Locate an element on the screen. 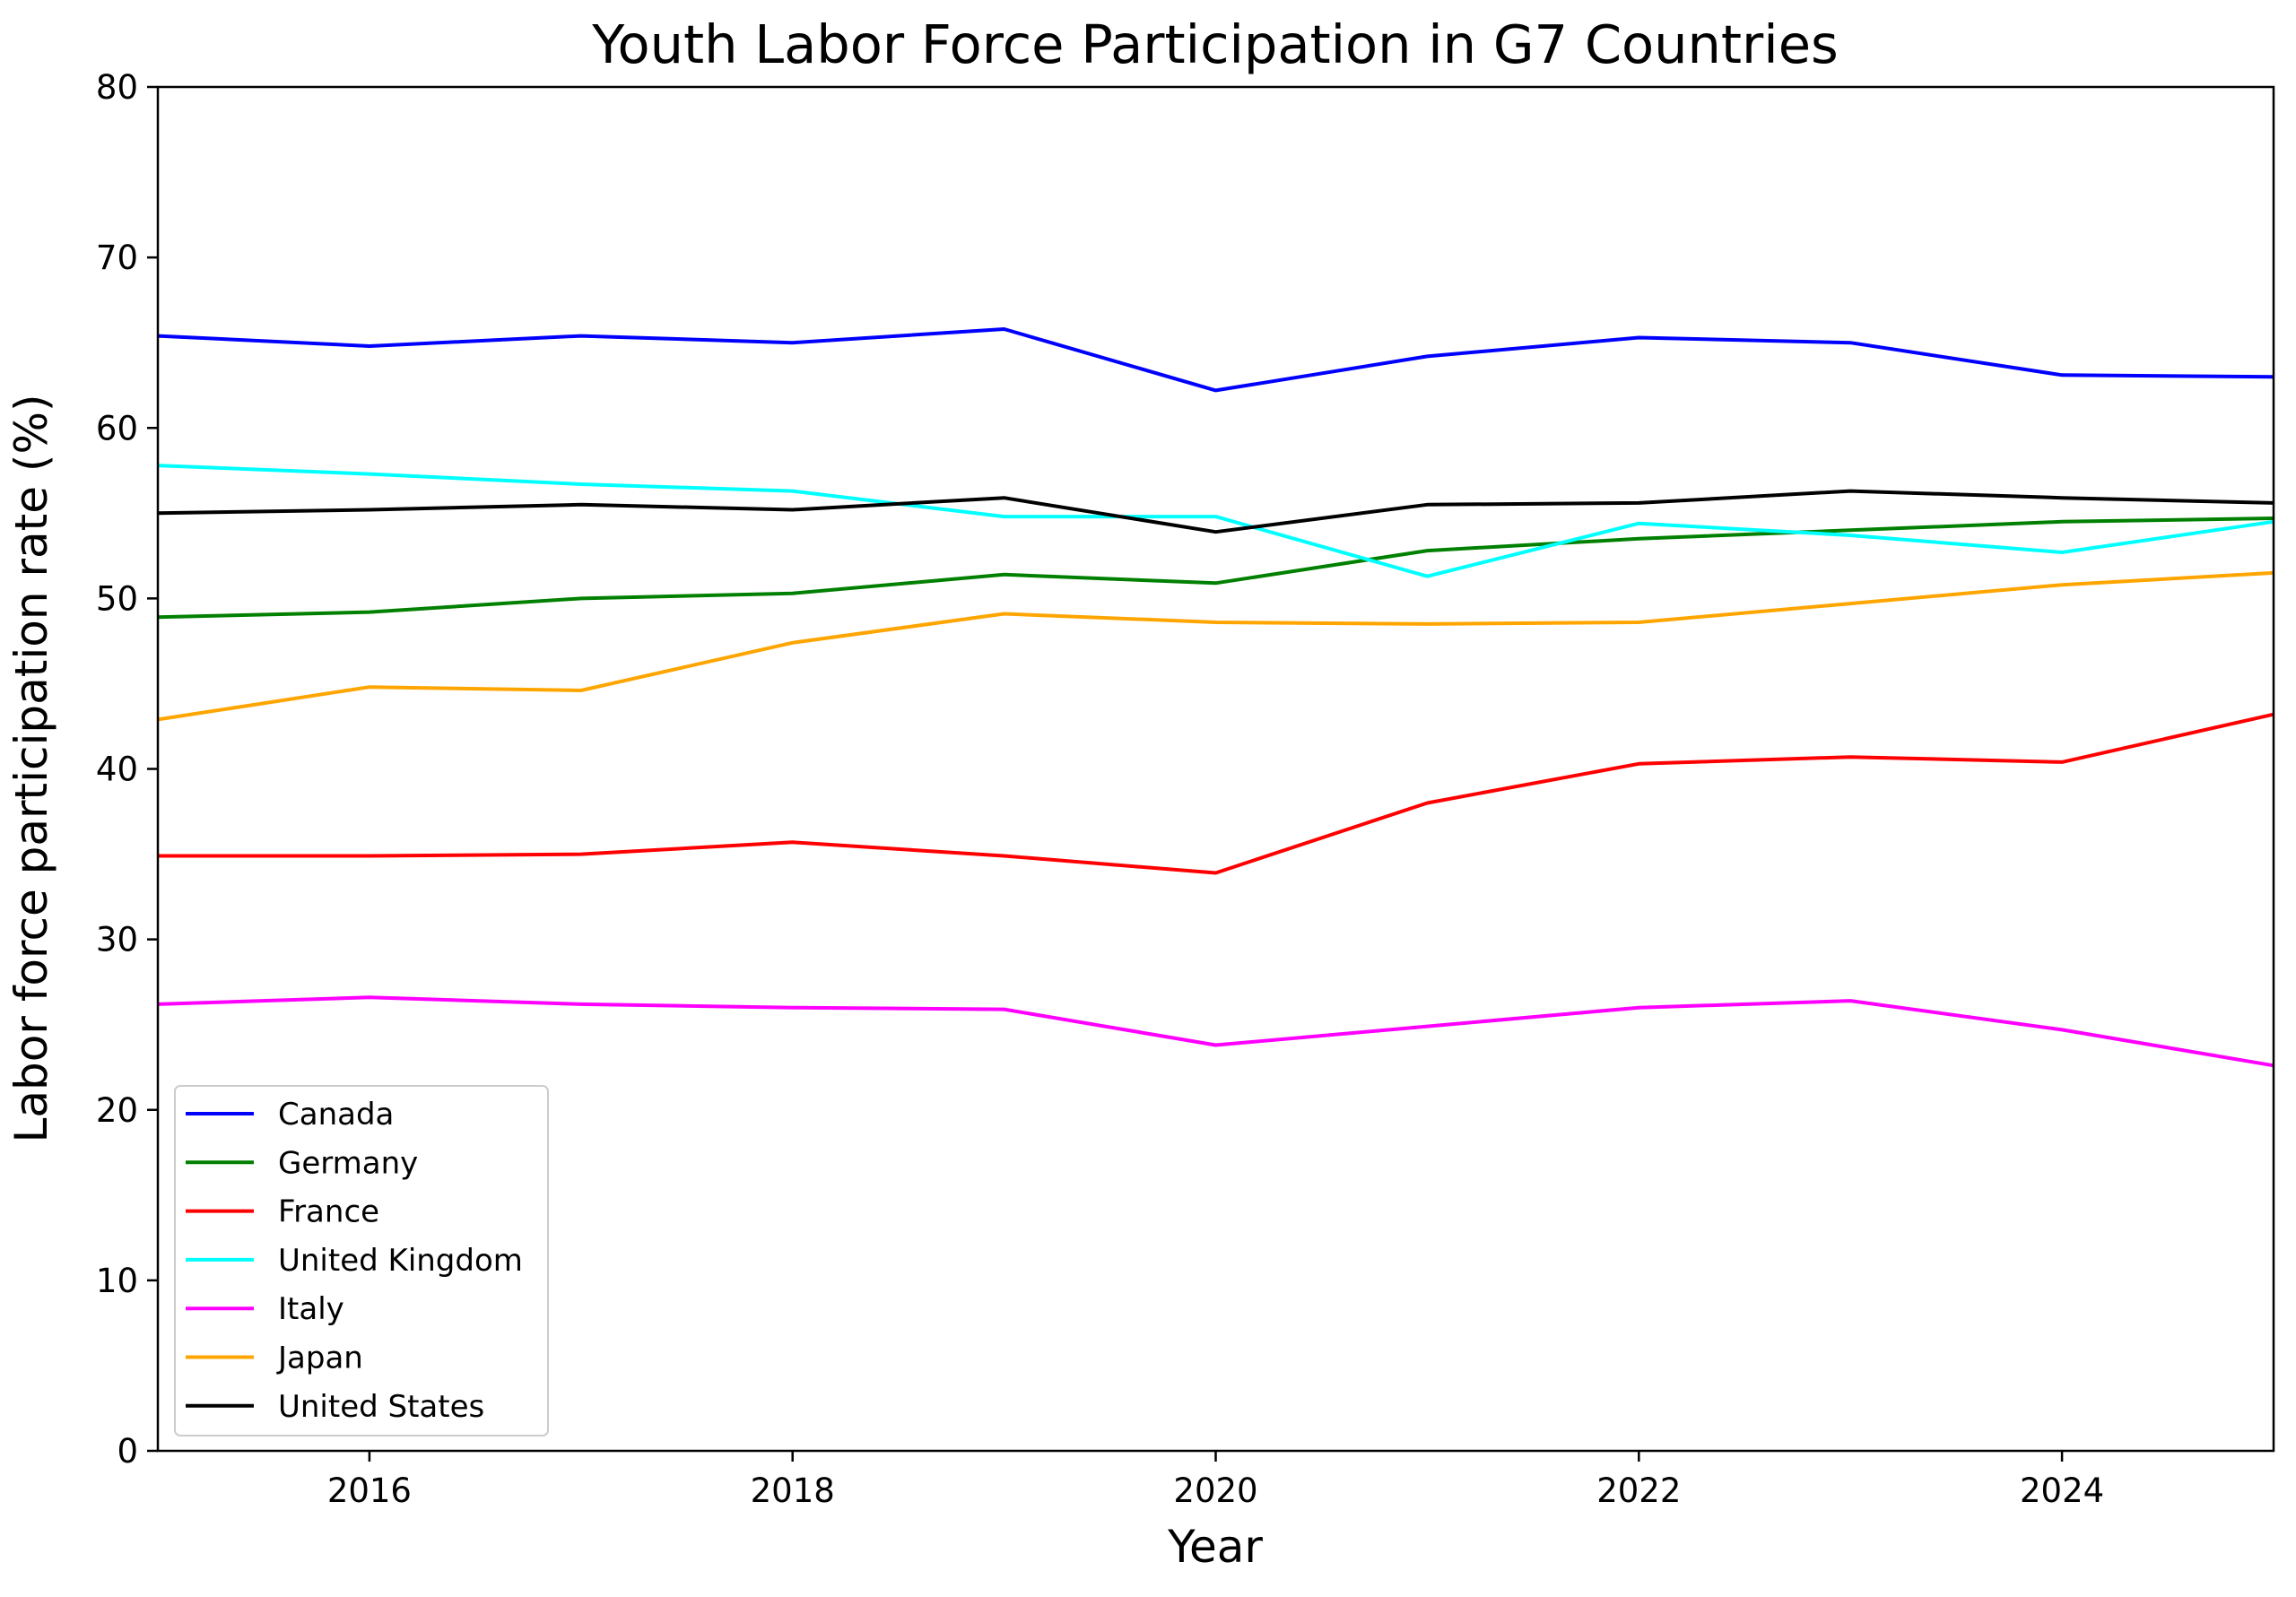 This screenshot has height=1597, width=2296. y-tick-label: 10 is located at coordinates (117, 1281).